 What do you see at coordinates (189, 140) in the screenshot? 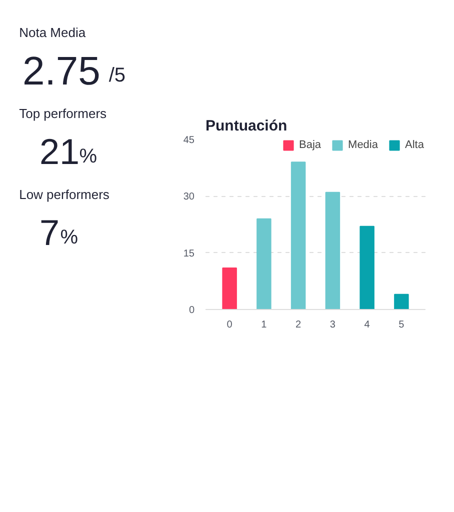
I see `y-tick-label: 45` at bounding box center [189, 140].